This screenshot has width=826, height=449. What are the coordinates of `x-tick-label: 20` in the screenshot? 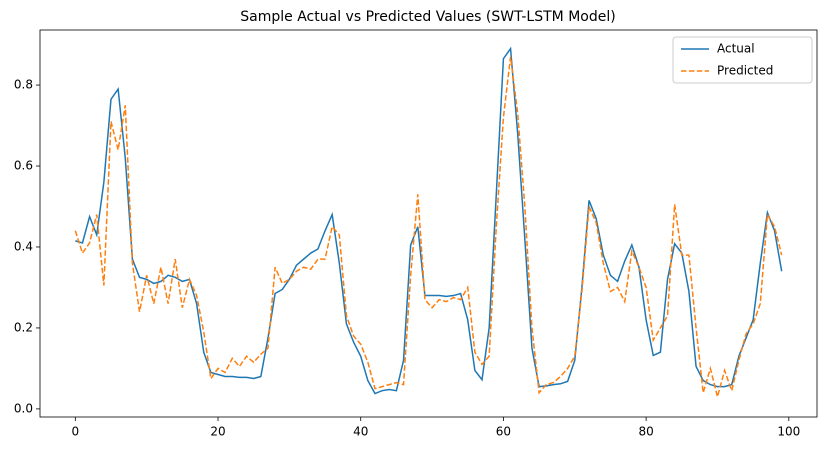 It's located at (217, 432).